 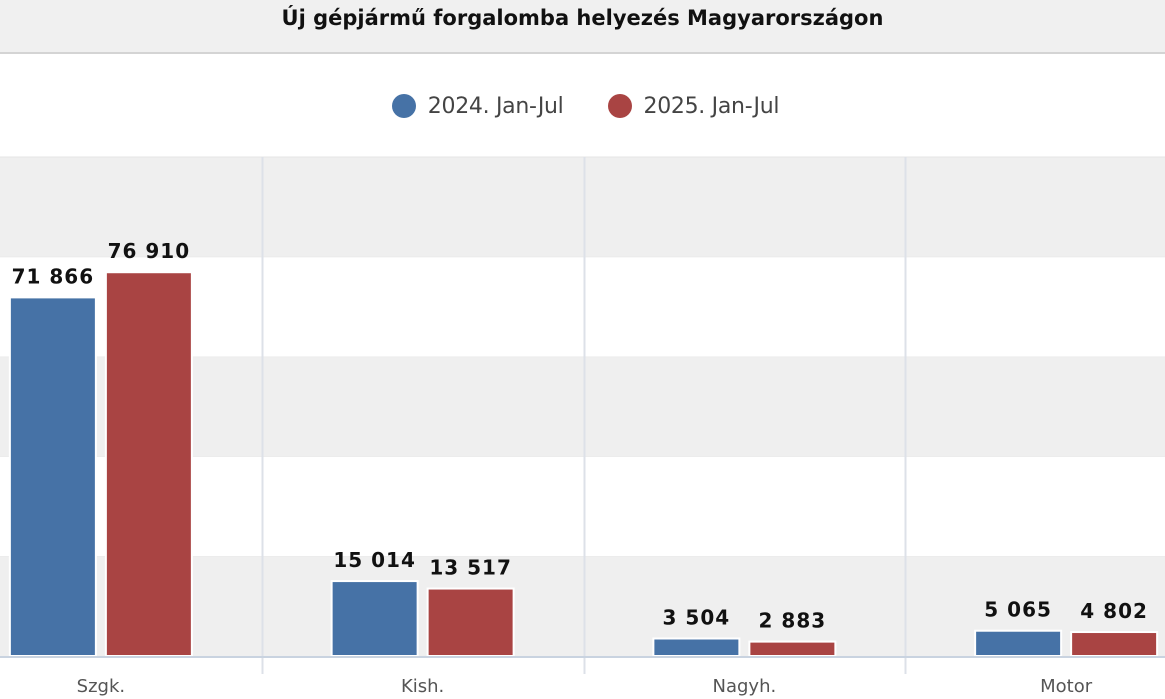 I want to click on x-tick-label: Motor, so click(x=1066, y=686).